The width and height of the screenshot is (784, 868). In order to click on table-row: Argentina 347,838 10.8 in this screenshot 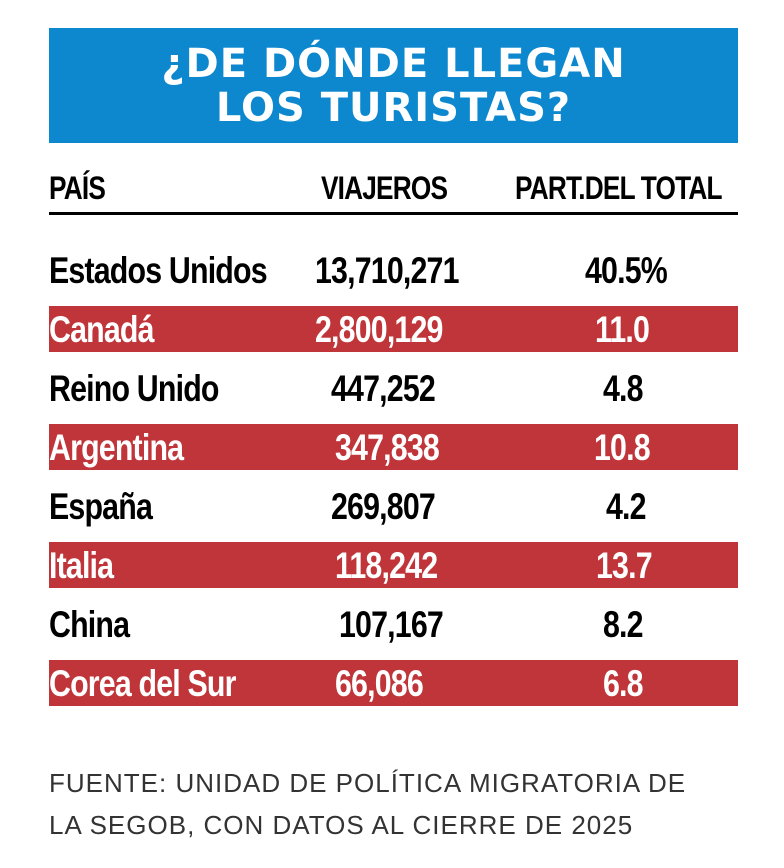, I will do `click(393, 447)`.